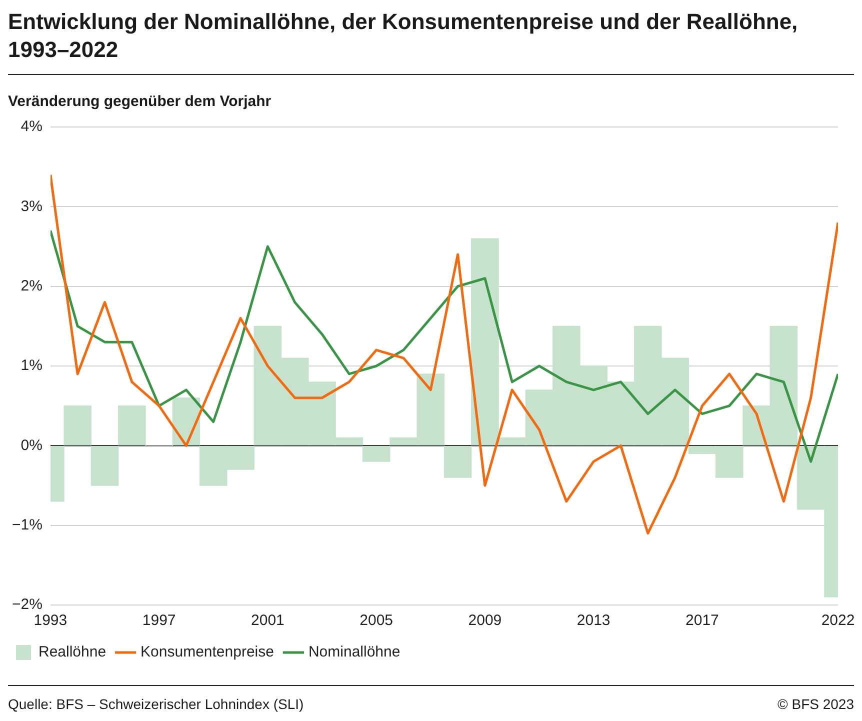  What do you see at coordinates (838, 621) in the screenshot?
I see `x-tick-label: 2022` at bounding box center [838, 621].